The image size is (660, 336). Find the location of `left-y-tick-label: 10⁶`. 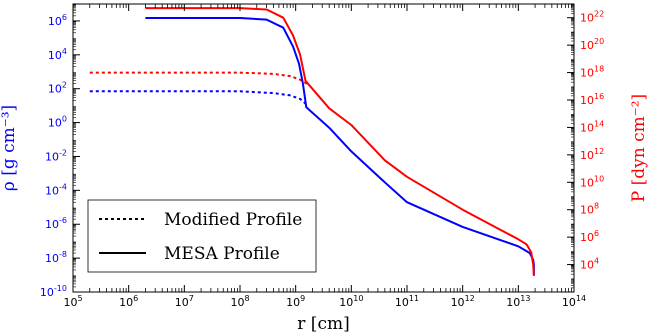

left-y-tick-label: 10⁶ is located at coordinates (57, 20).